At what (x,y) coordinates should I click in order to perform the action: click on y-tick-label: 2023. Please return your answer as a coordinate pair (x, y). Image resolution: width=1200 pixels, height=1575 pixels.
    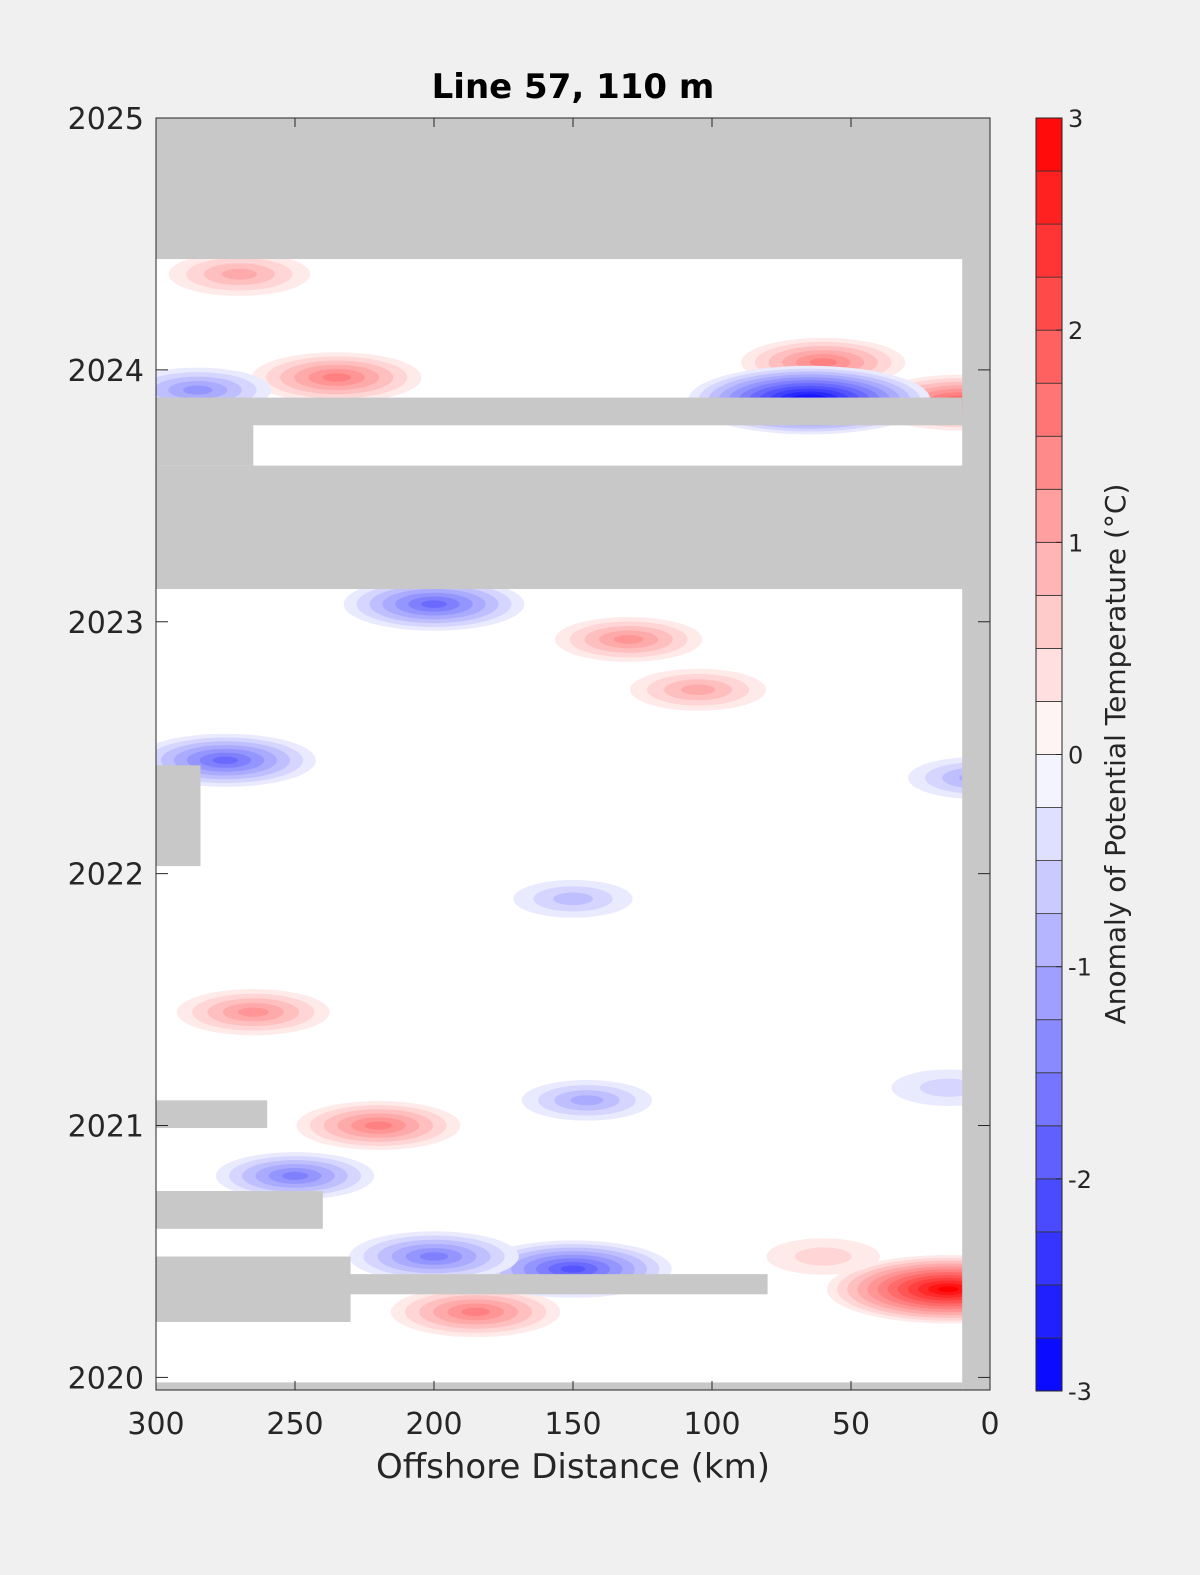
    Looking at the image, I should click on (106, 623).